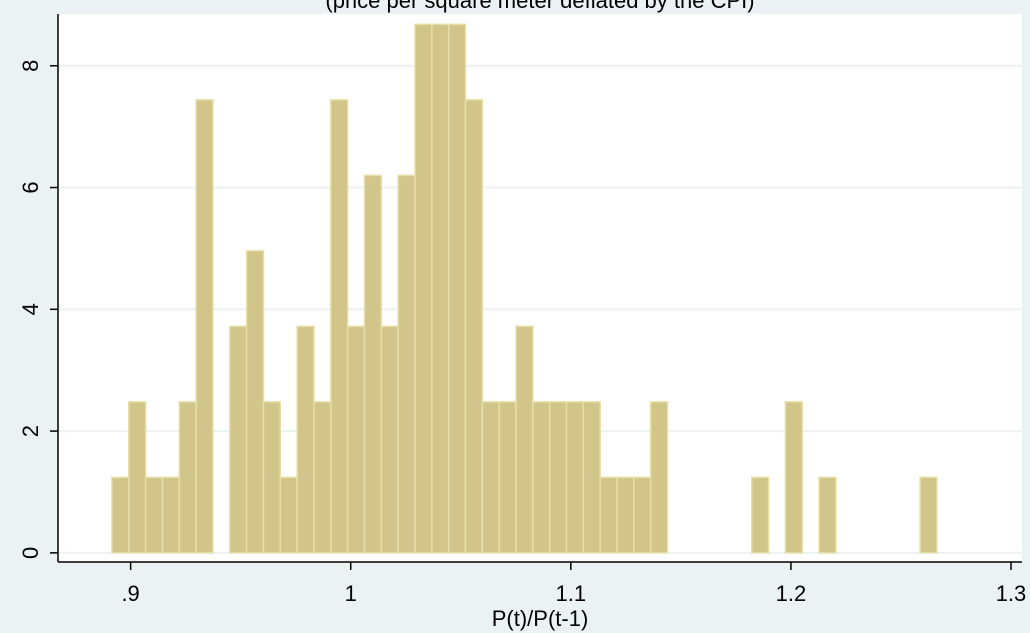 This screenshot has width=1030, height=633. What do you see at coordinates (30, 553) in the screenshot?
I see `y-tick-label: 0` at bounding box center [30, 553].